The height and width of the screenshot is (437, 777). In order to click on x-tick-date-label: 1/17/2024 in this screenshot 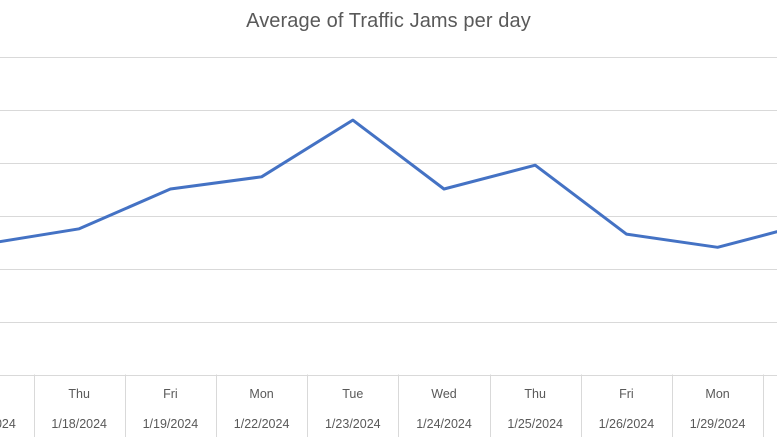, I will do `click(8, 424)`.